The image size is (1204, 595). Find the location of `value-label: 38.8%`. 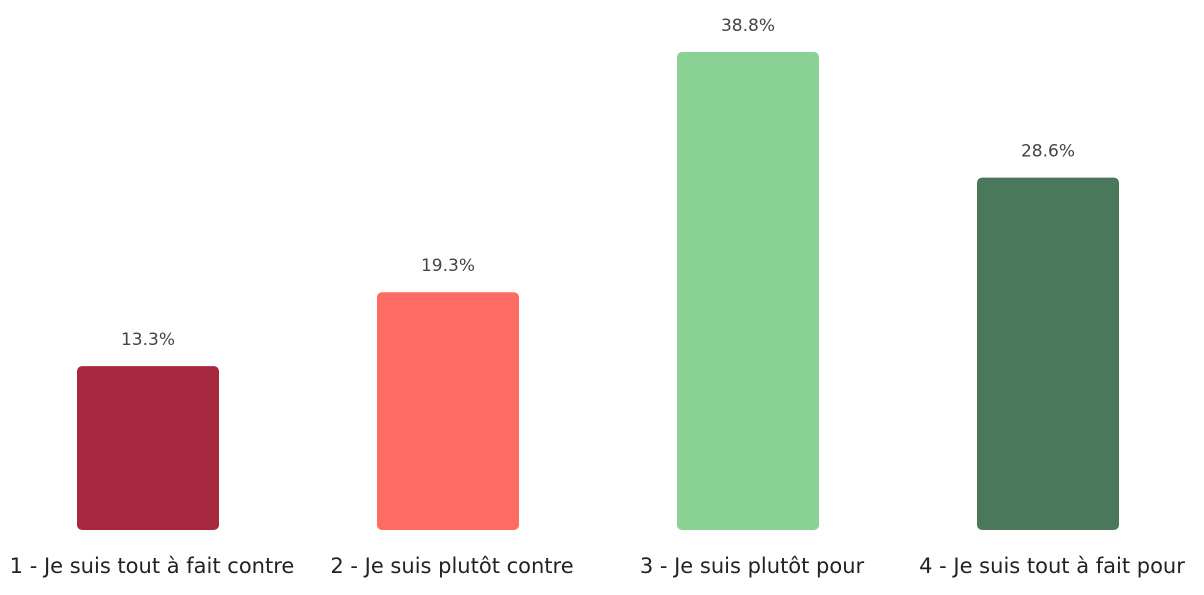

value-label: 38.8% is located at coordinates (748, 26).